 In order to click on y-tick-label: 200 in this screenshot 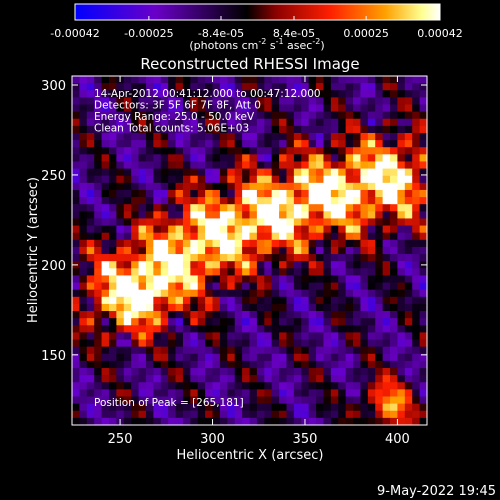, I will do `click(53, 266)`.